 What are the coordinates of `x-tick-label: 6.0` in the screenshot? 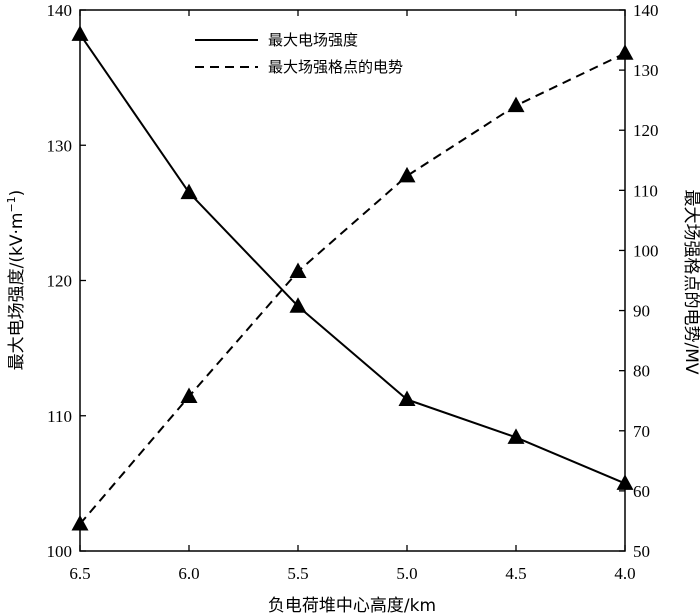 It's located at (188, 573).